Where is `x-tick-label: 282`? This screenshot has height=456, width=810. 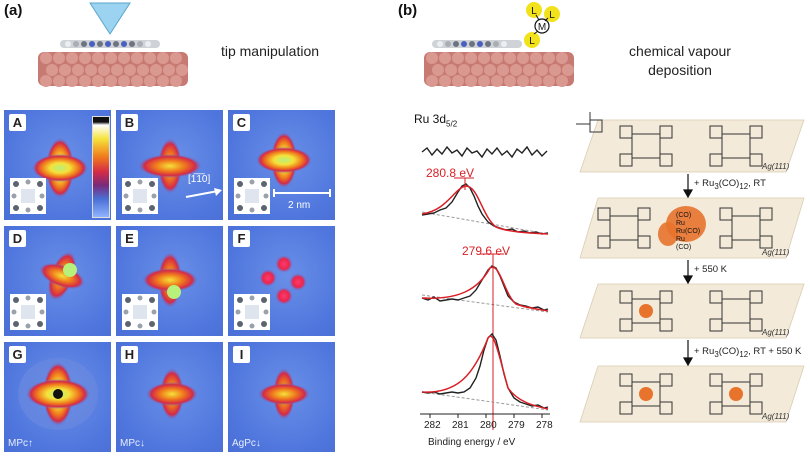 x-tick-label: 282 is located at coordinates (432, 425).